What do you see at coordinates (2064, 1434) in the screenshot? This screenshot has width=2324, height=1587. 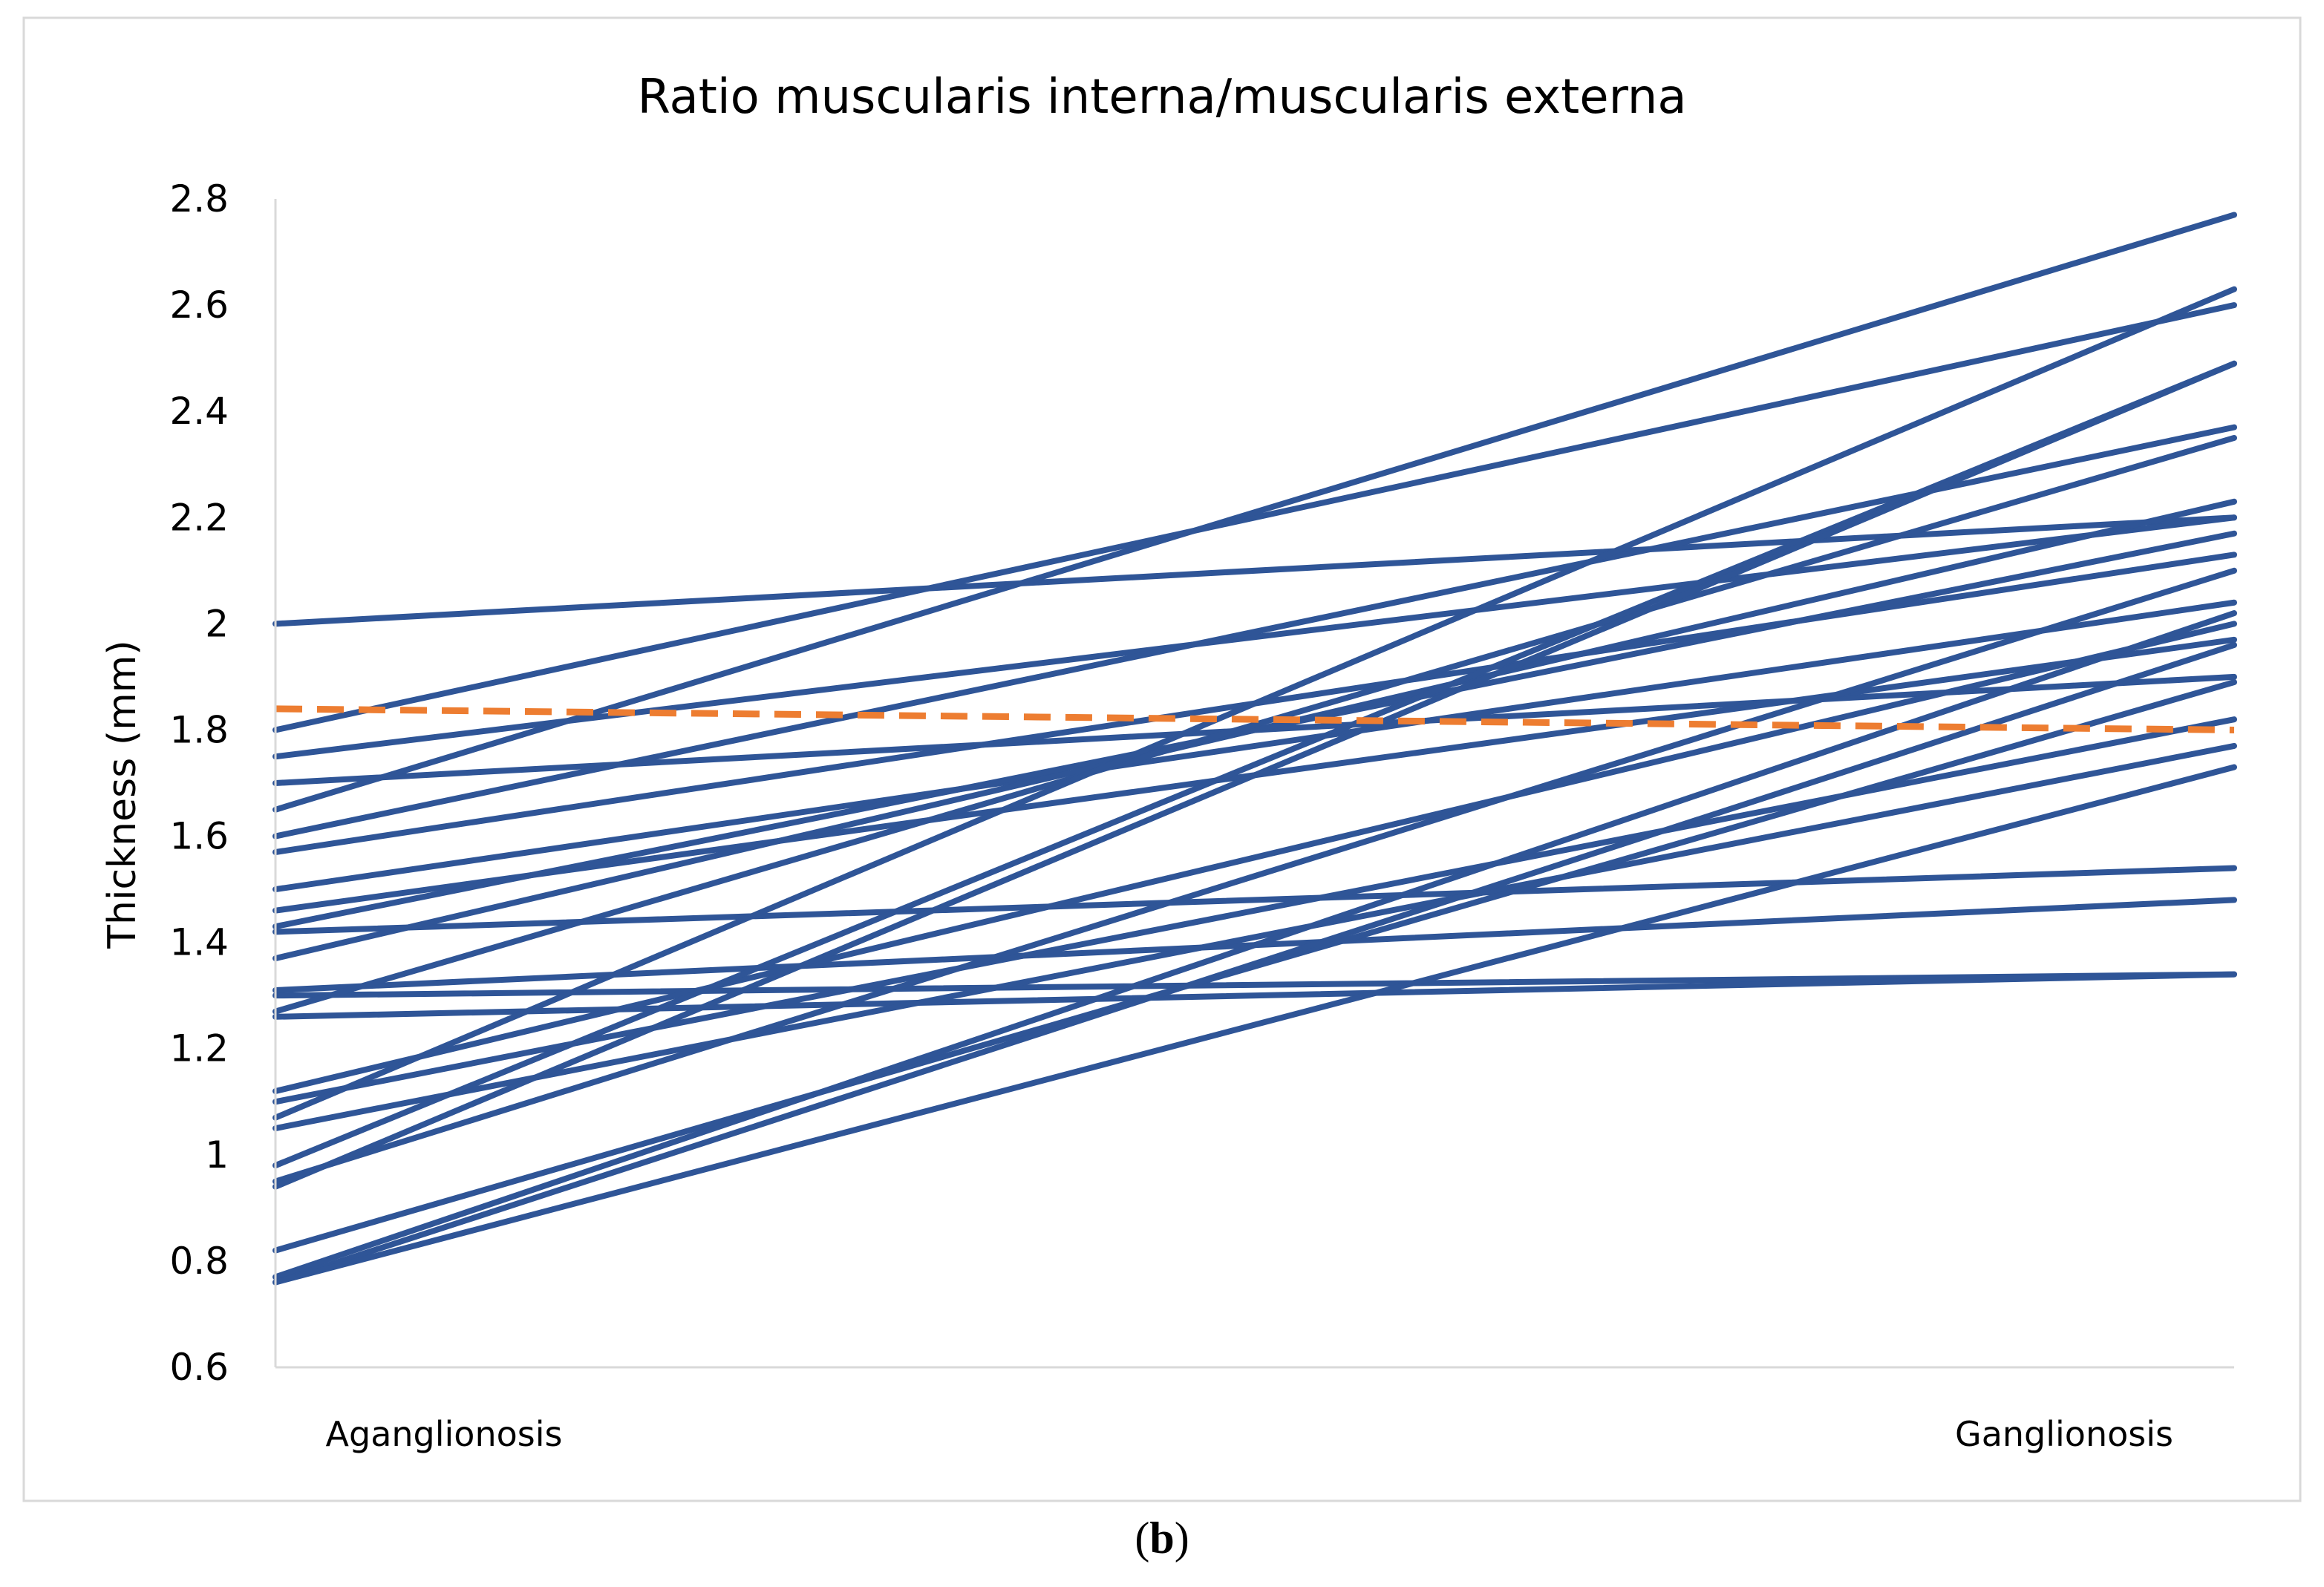 I see `x-tick-label-ganglionosis: Ganglionosis` at bounding box center [2064, 1434].